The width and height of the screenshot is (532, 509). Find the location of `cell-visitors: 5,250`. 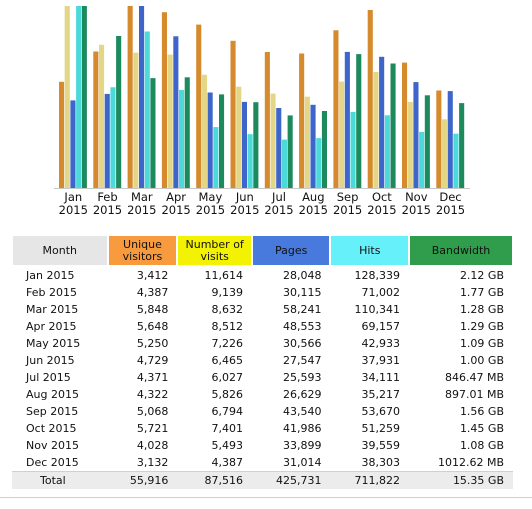

cell-visitors: 5,250 is located at coordinates (152, 343).